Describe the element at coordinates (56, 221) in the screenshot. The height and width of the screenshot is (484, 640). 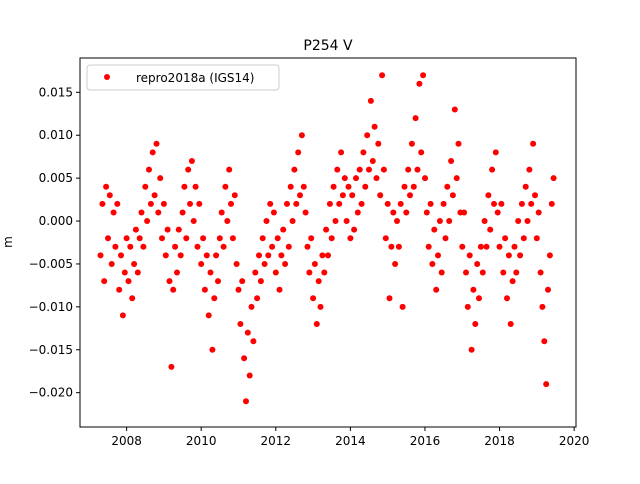
I see `y-tick-label: 0.000` at that location.